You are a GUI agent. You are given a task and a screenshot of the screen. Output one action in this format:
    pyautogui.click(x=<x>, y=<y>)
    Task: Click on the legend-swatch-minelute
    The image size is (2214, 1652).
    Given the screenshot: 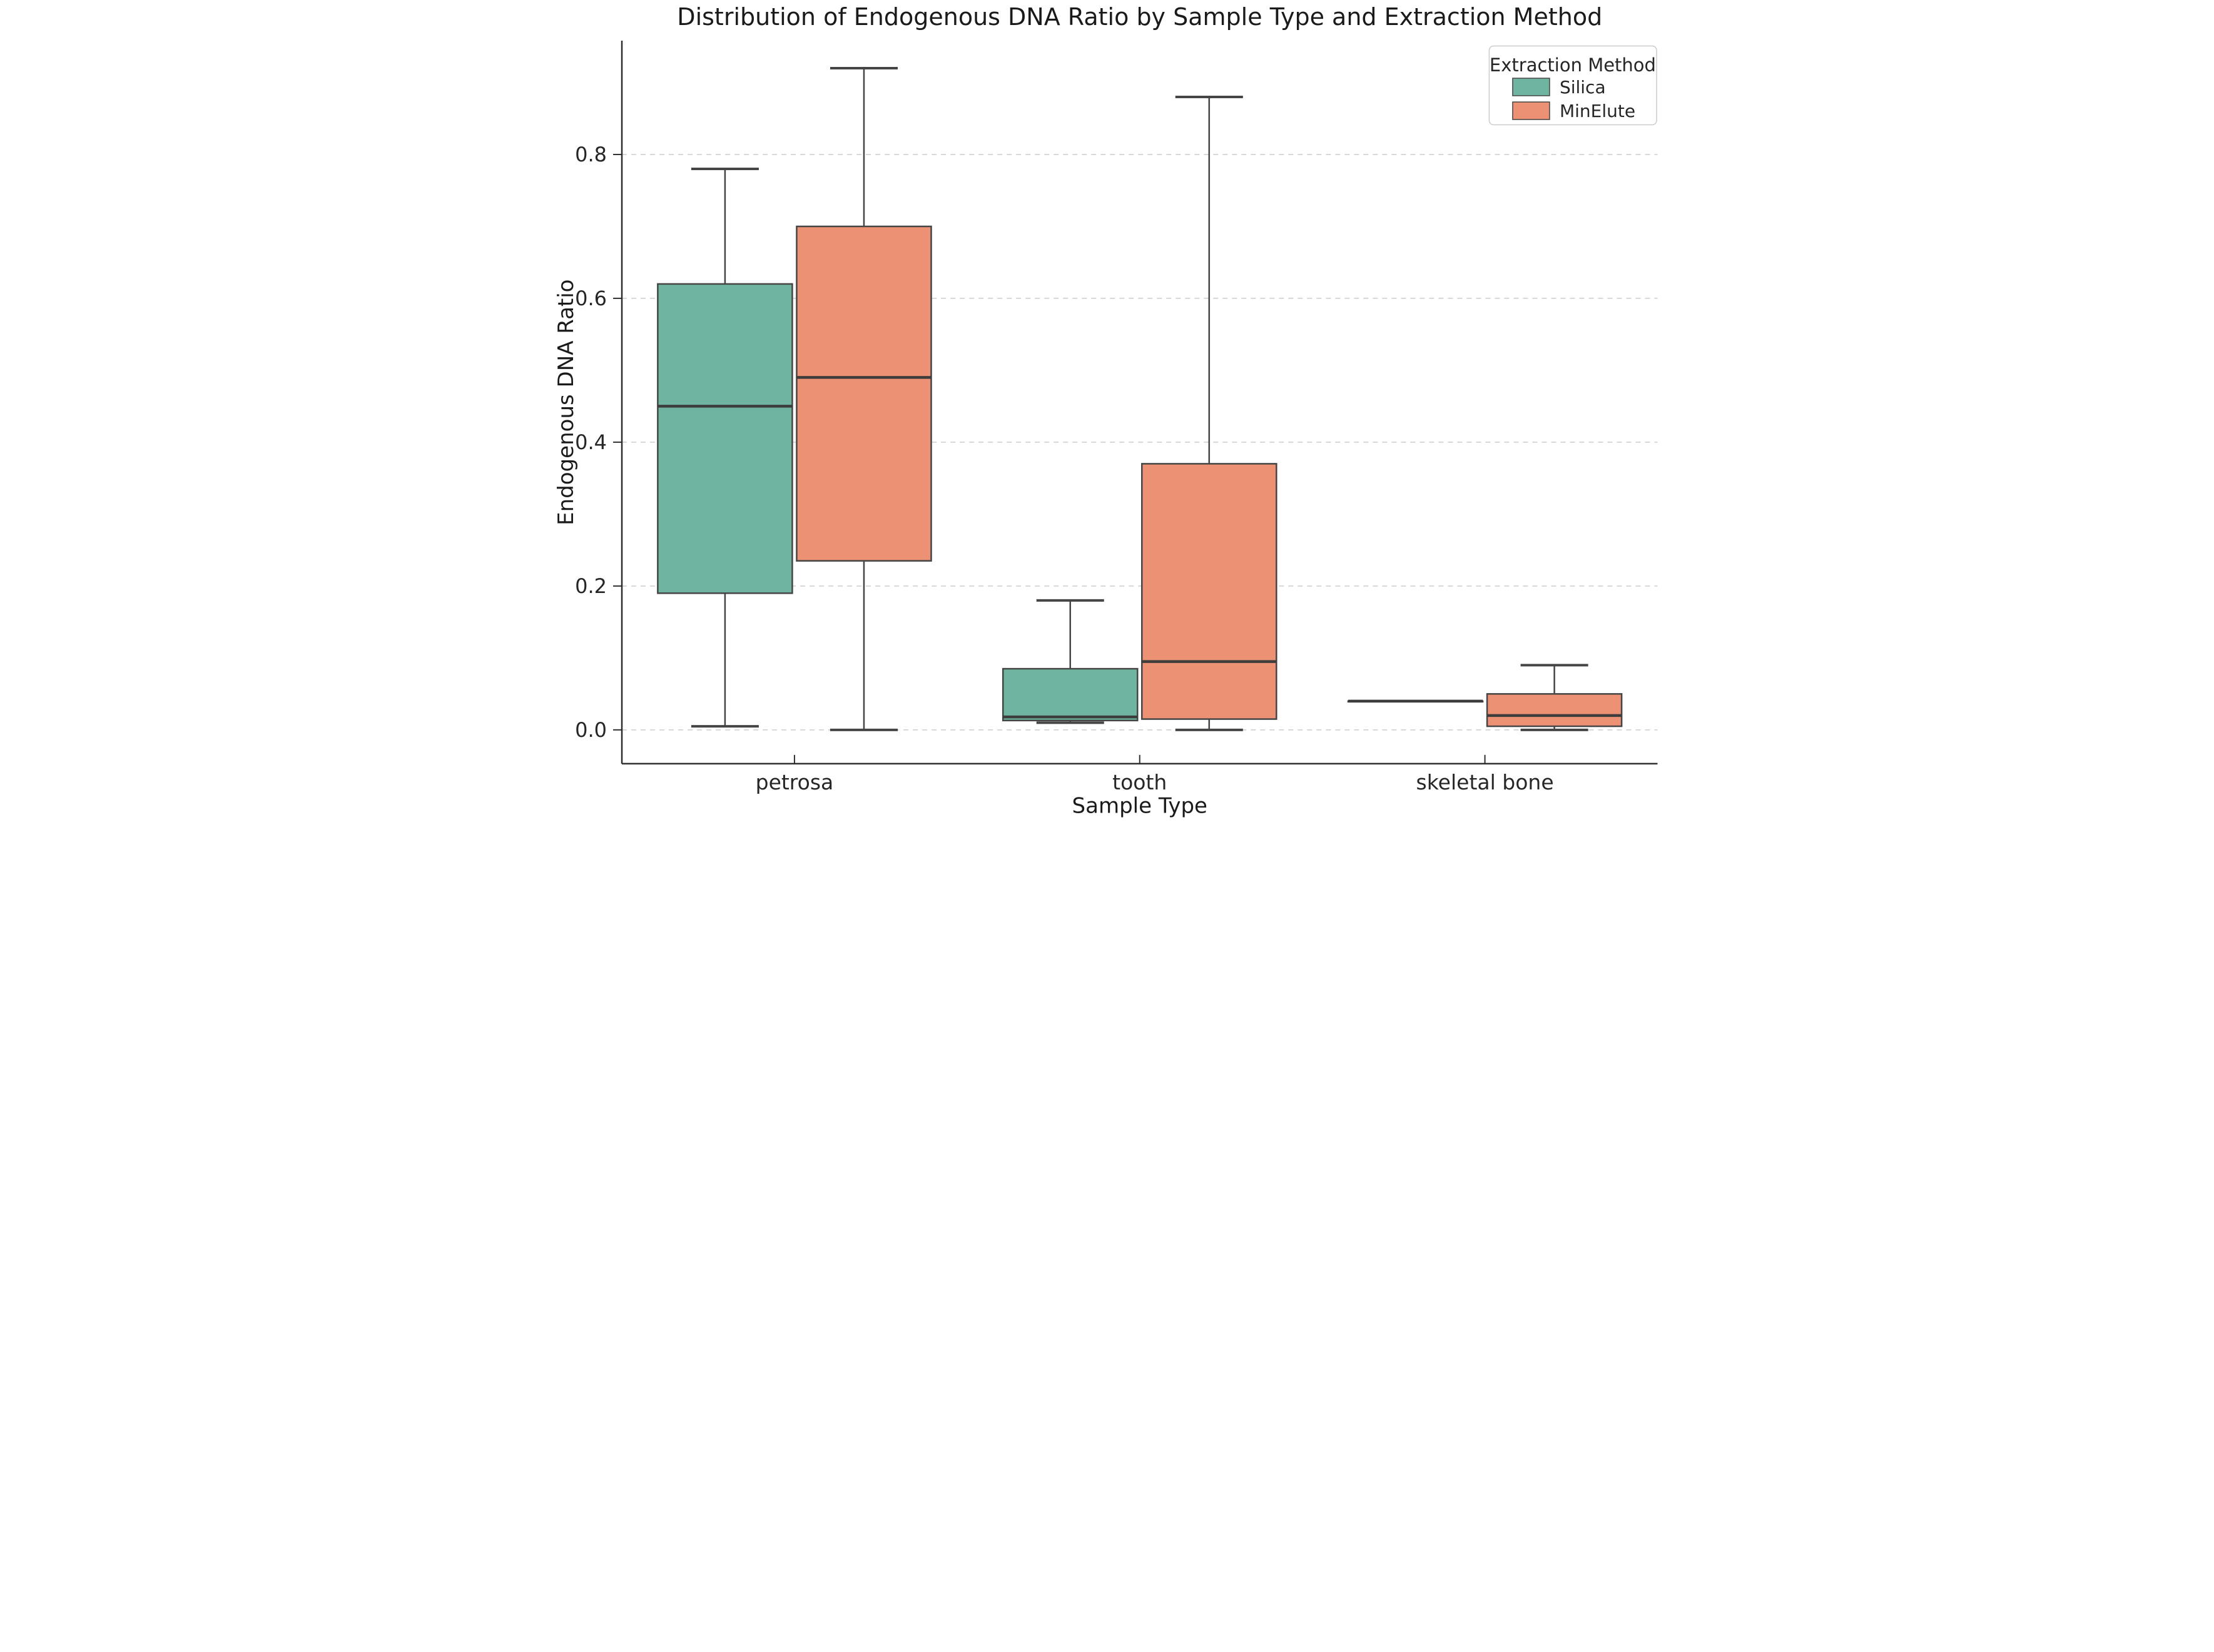 What is the action you would take?
    pyautogui.click(x=1530, y=111)
    